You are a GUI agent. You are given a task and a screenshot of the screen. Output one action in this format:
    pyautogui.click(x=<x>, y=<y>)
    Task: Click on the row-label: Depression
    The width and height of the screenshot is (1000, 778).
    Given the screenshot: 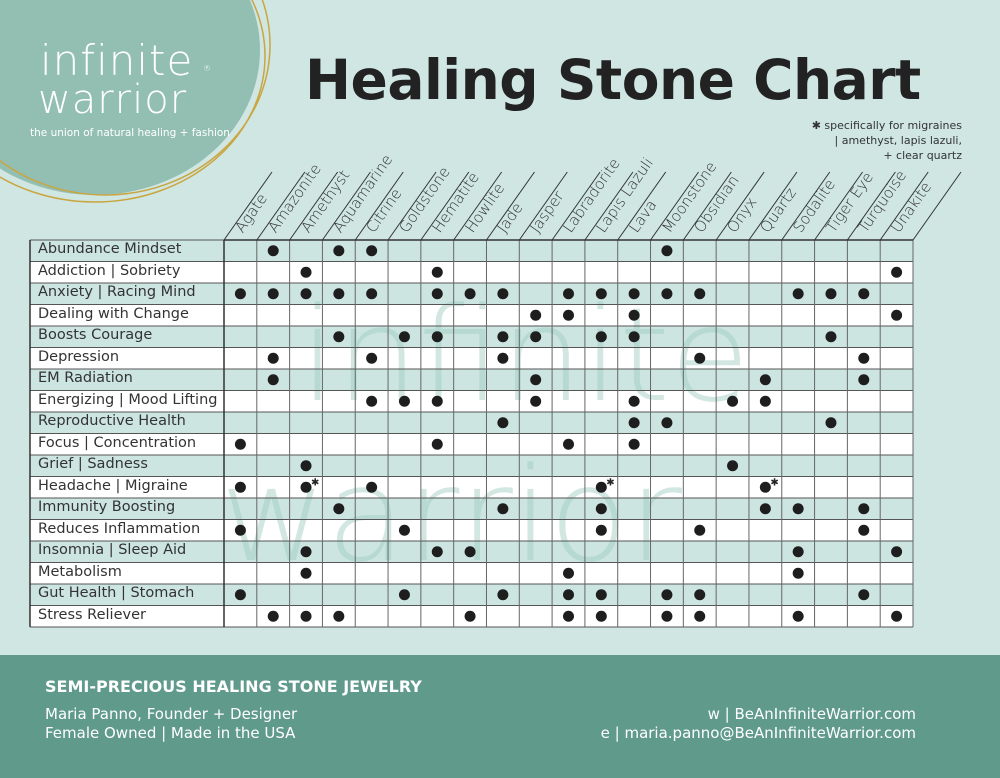 What is the action you would take?
    pyautogui.click(x=79, y=356)
    